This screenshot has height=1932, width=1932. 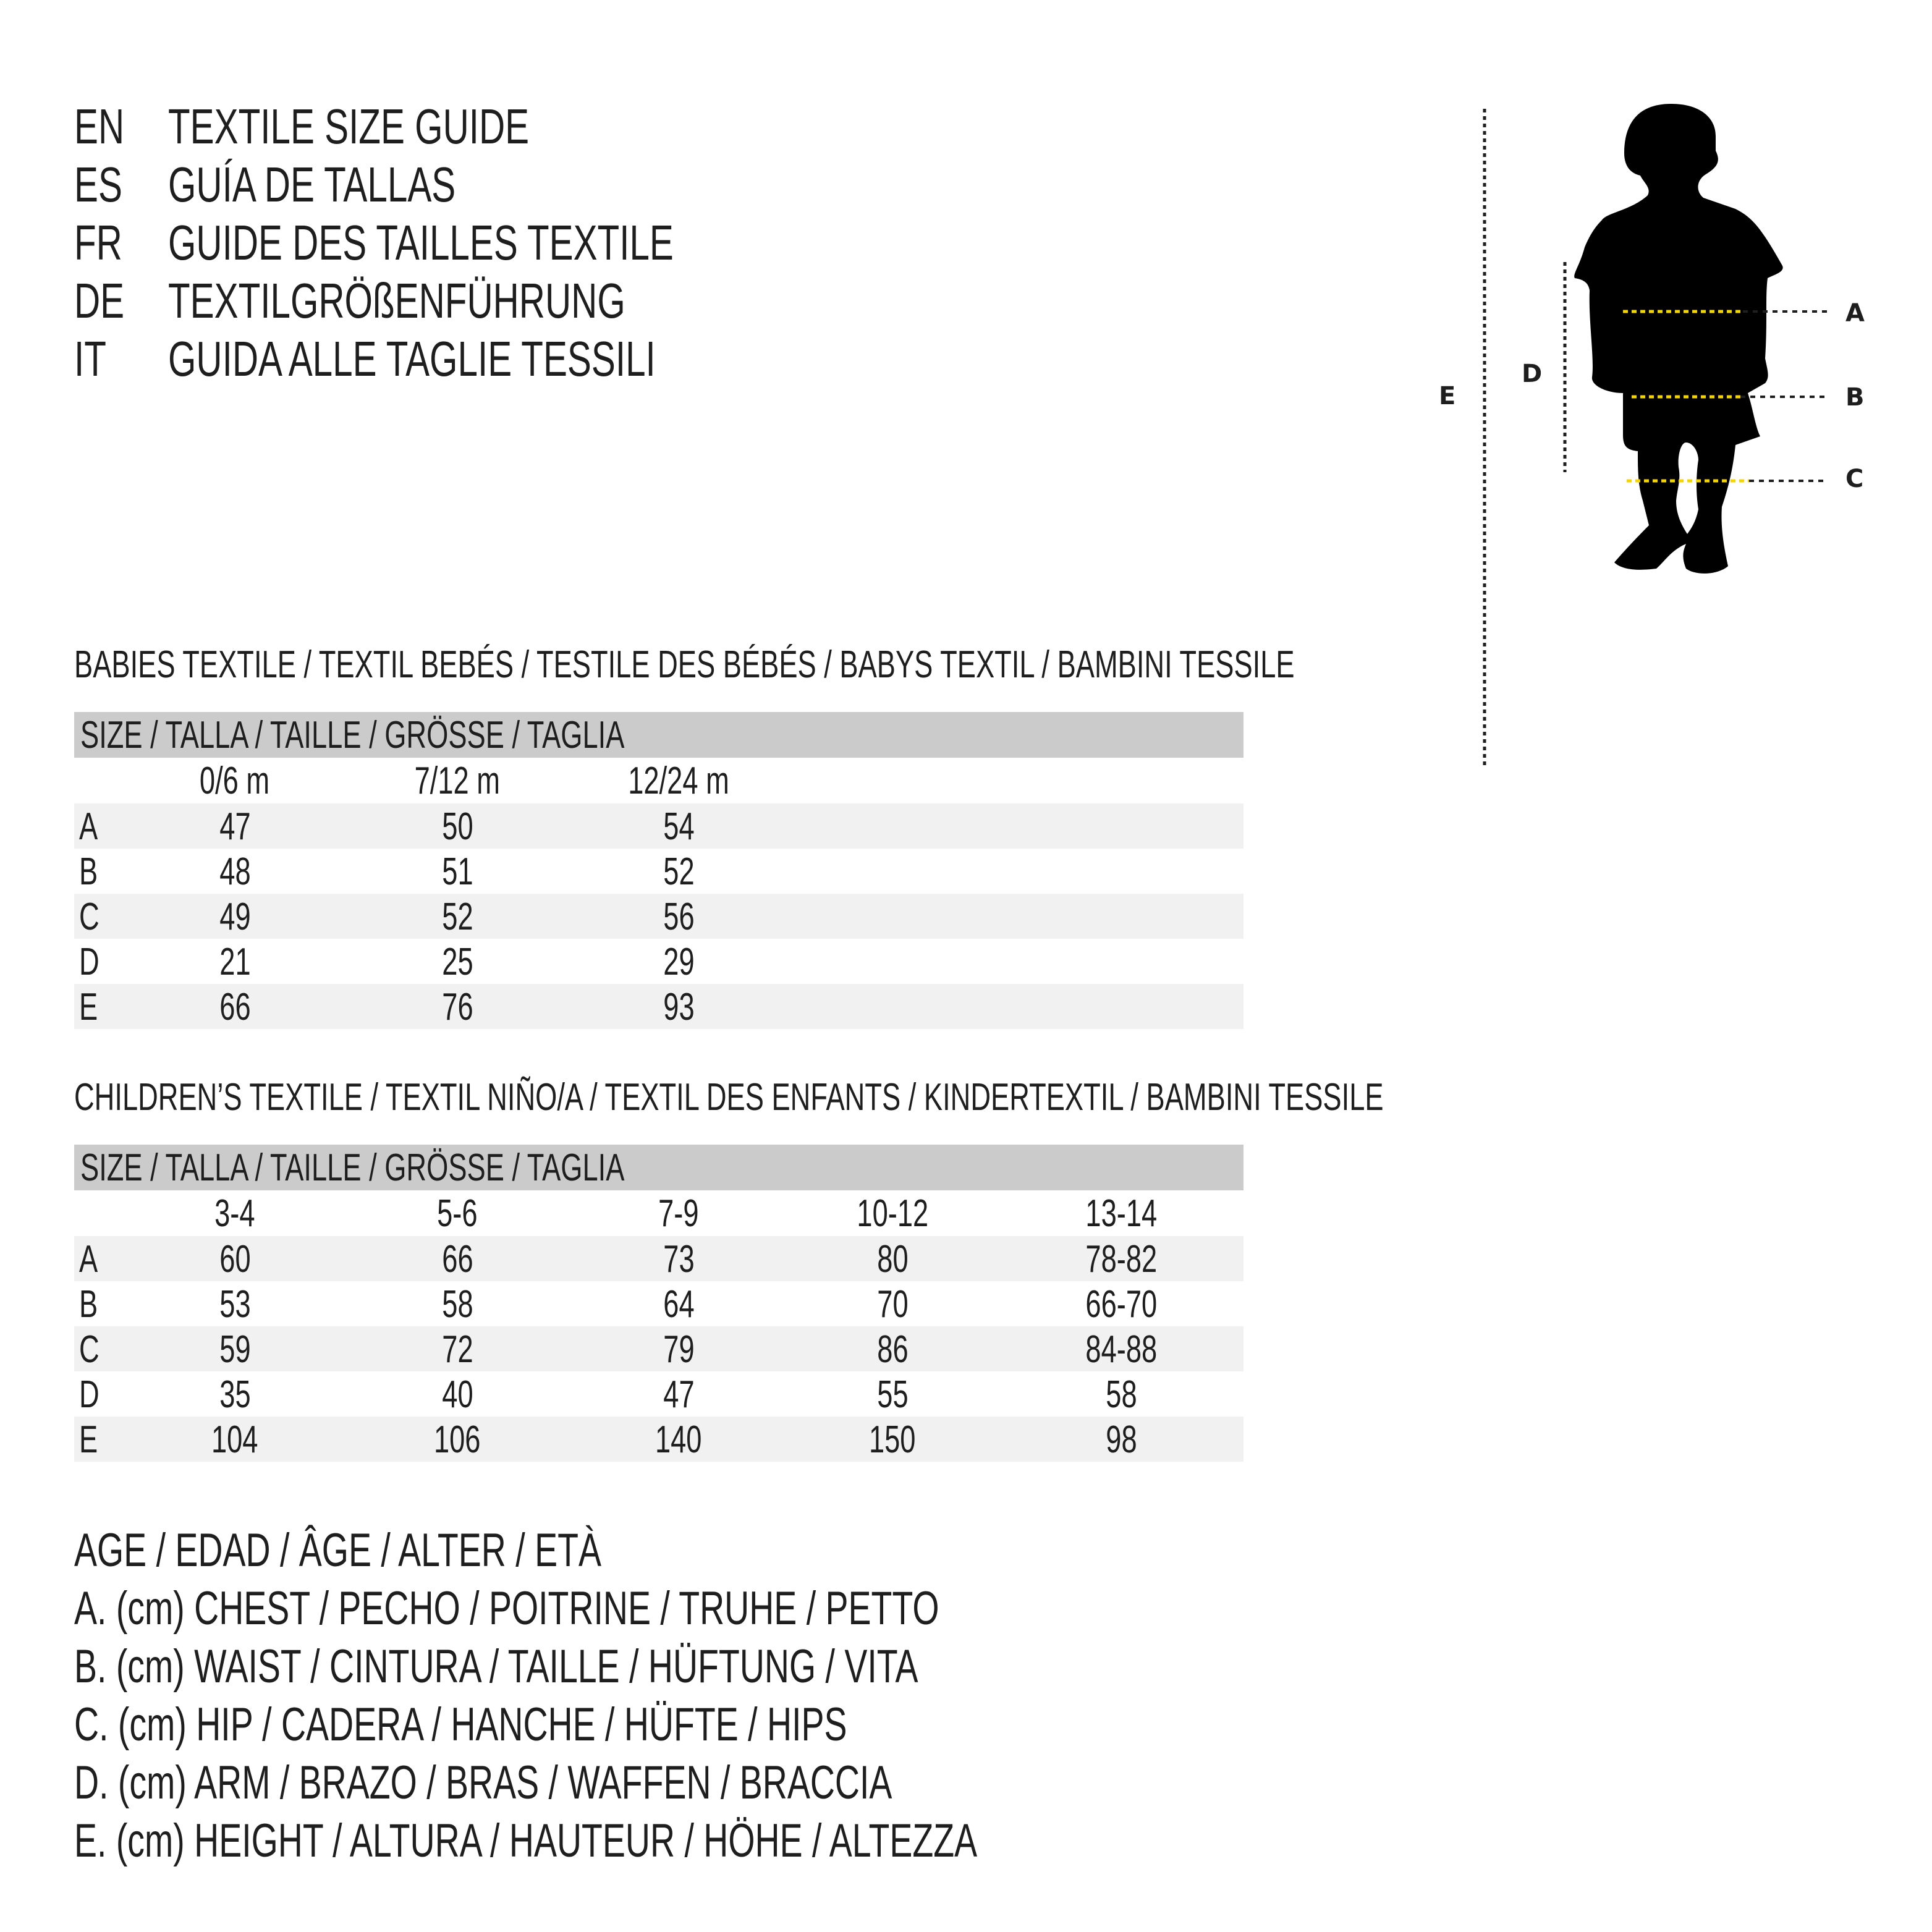 I want to click on title-text: GUÍA DE TALLAS, so click(x=365, y=185).